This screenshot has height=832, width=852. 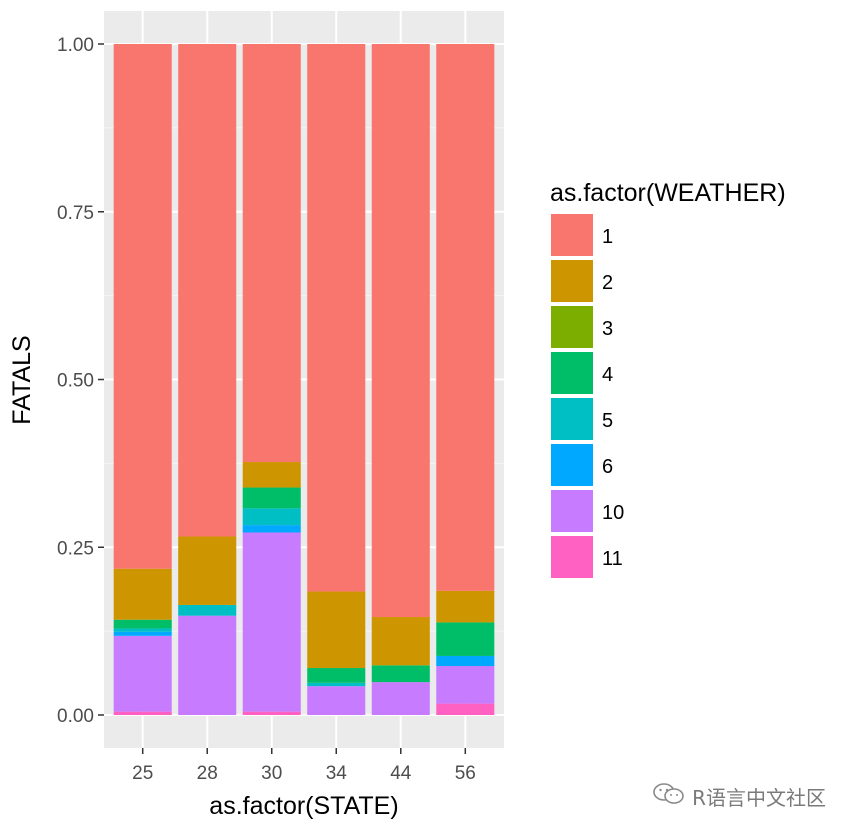 I want to click on y-tick-label: 0.00, so click(x=75, y=716).